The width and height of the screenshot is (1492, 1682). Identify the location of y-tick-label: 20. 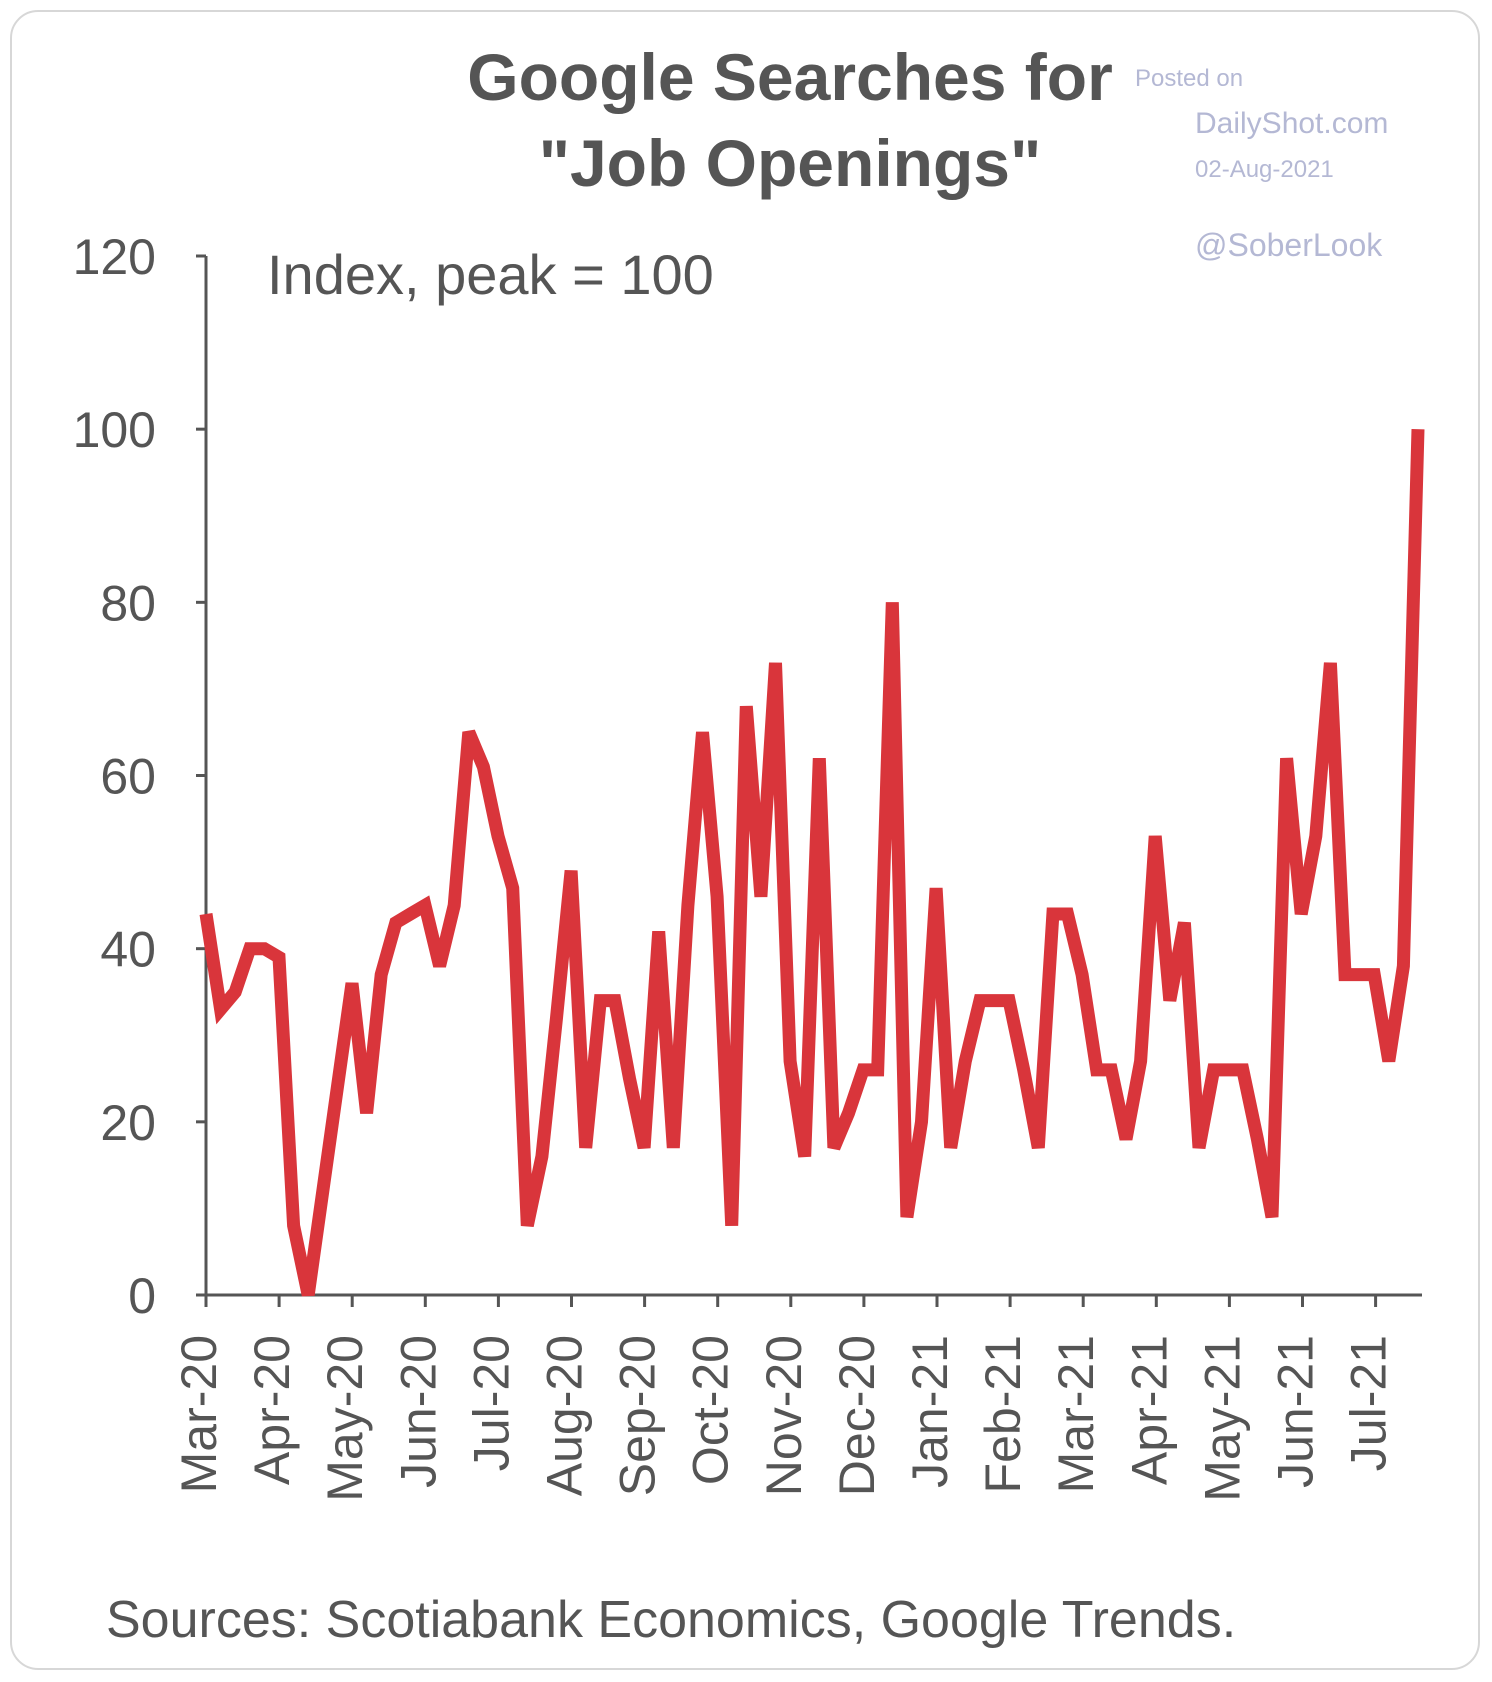
(128, 1123).